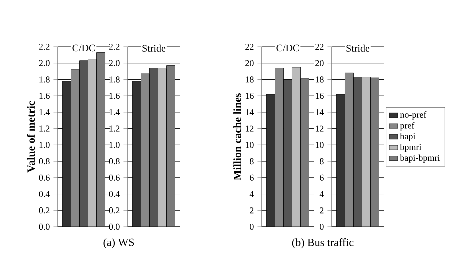  Describe the element at coordinates (407, 126) in the screenshot. I see `legend-label: pref` at that location.